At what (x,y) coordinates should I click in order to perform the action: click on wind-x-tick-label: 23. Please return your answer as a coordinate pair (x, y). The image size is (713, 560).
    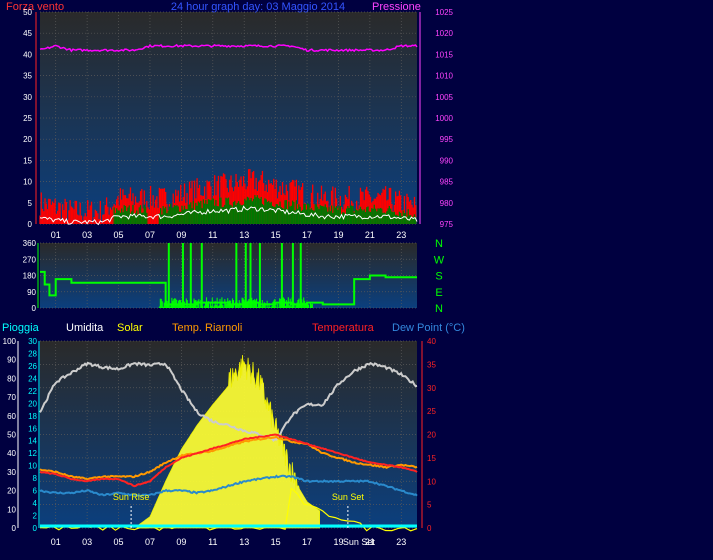
    Looking at the image, I should click on (401, 235).